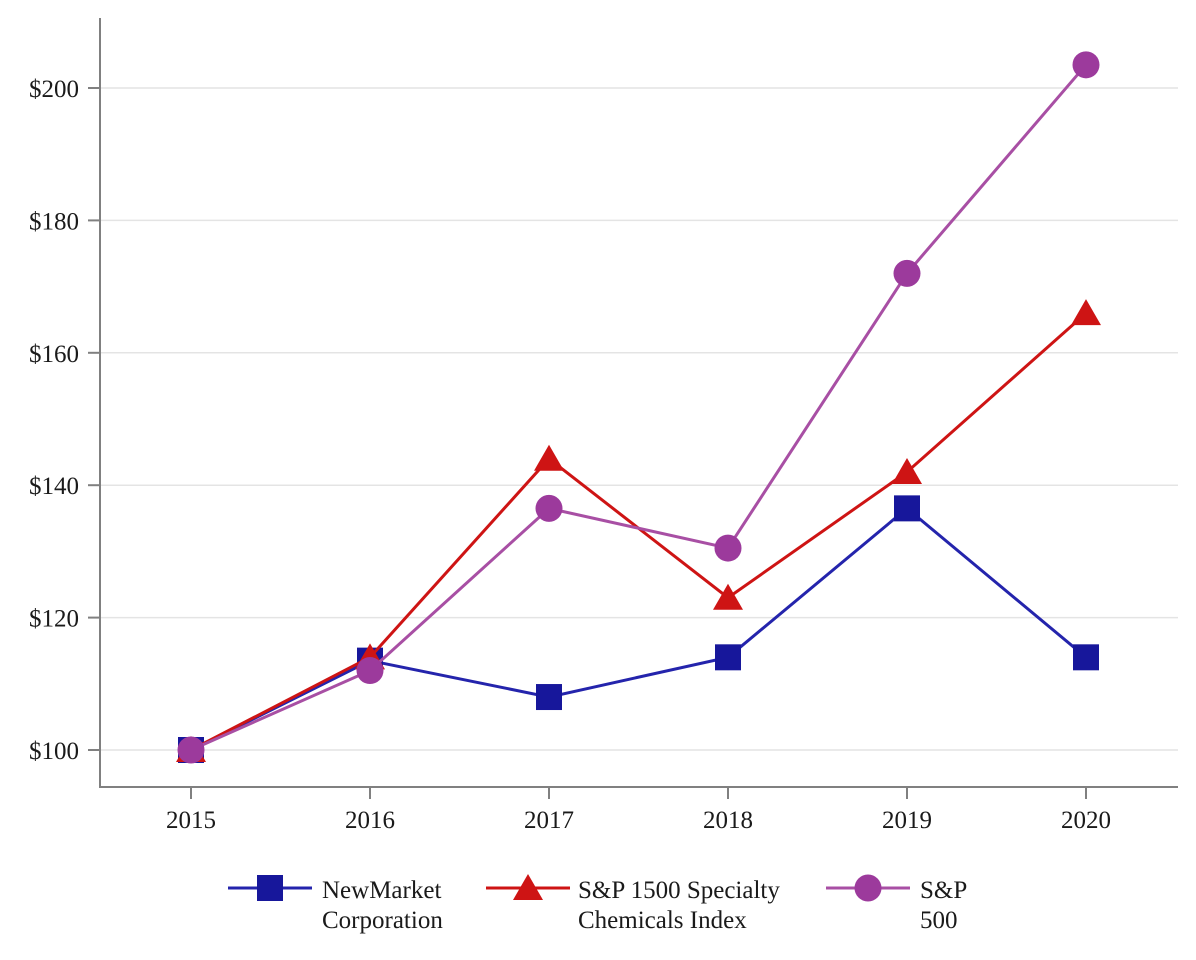  Describe the element at coordinates (549, 820) in the screenshot. I see `x-axis-tick-label: 2017` at that location.